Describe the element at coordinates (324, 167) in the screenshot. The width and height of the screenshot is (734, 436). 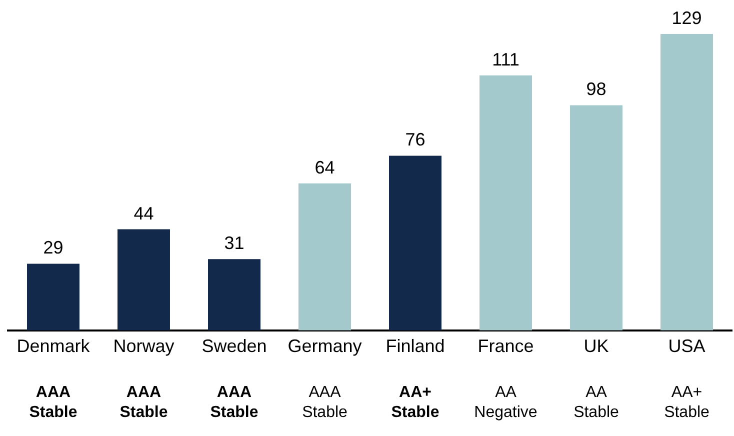
I see `data-label: 64` at that location.